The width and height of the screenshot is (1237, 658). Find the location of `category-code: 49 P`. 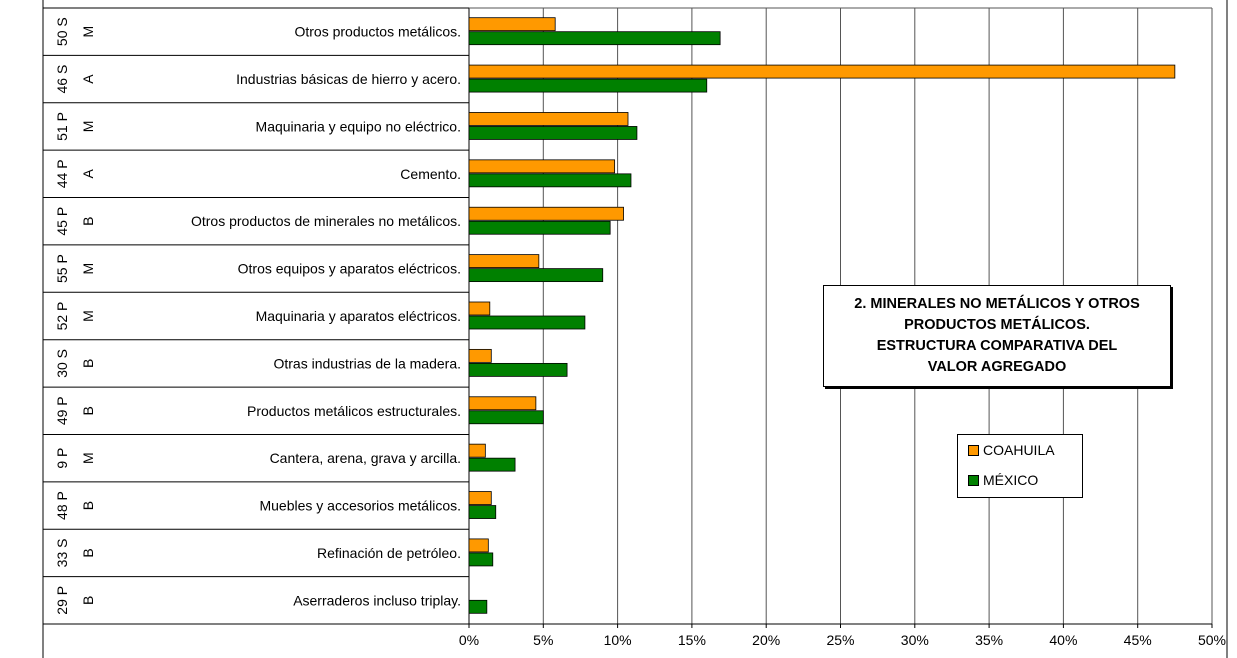

category-code: 49 P is located at coordinates (62, 410).